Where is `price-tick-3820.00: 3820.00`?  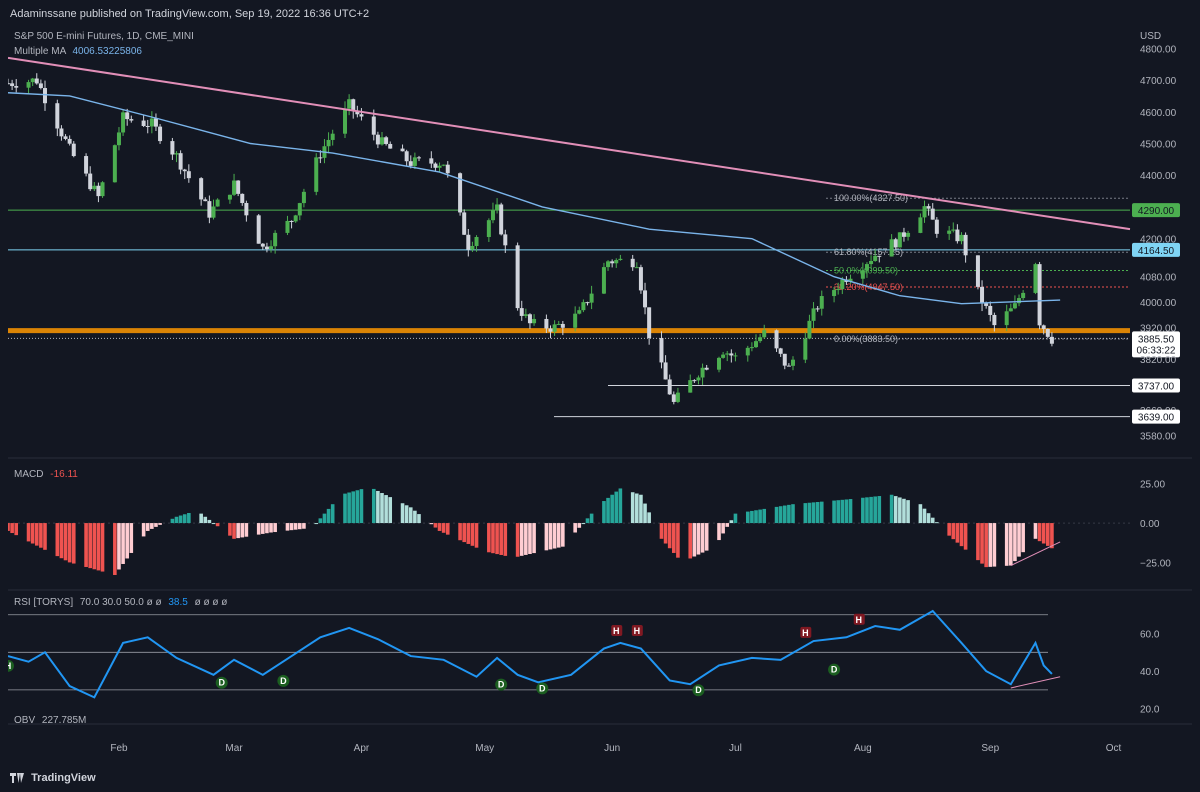 price-tick-3820.00: 3820.00 is located at coordinates (1158, 360).